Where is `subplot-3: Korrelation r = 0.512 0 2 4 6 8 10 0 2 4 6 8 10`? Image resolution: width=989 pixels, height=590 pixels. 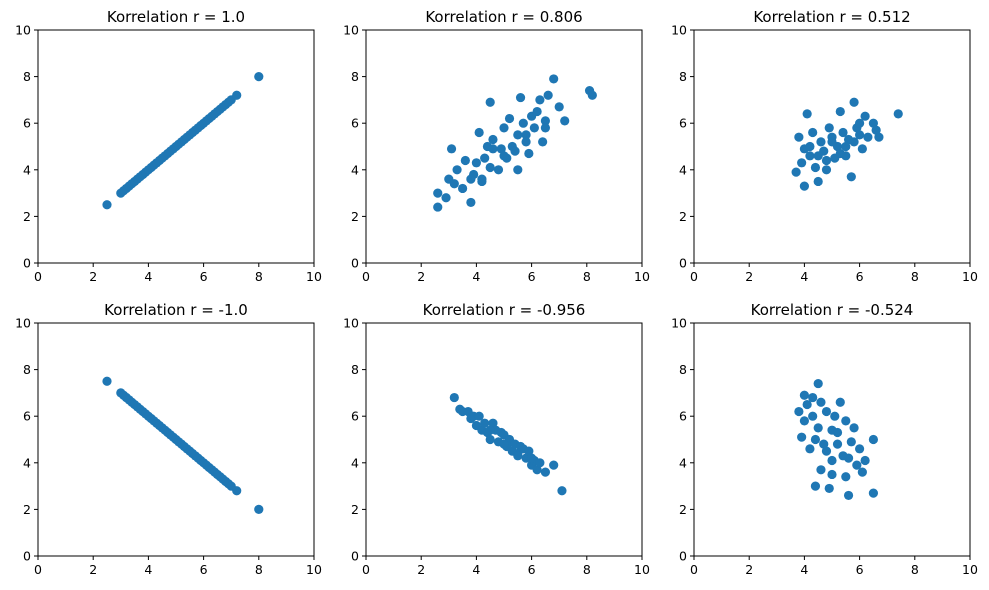 subplot-3: Korrelation r = 0.512 0 2 4 6 8 10 0 2 4 6 8 10 is located at coordinates (824, 146).